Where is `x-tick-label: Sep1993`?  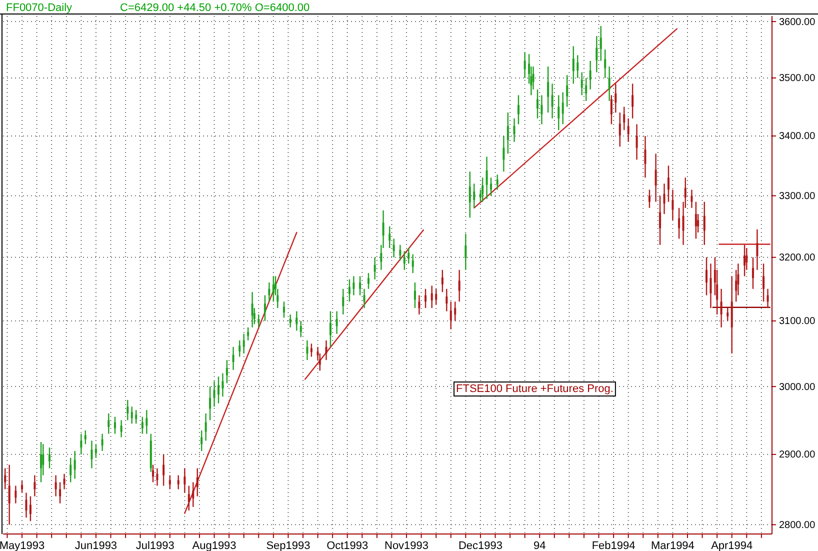
x-tick-label: Sep1993 is located at coordinates (288, 545).